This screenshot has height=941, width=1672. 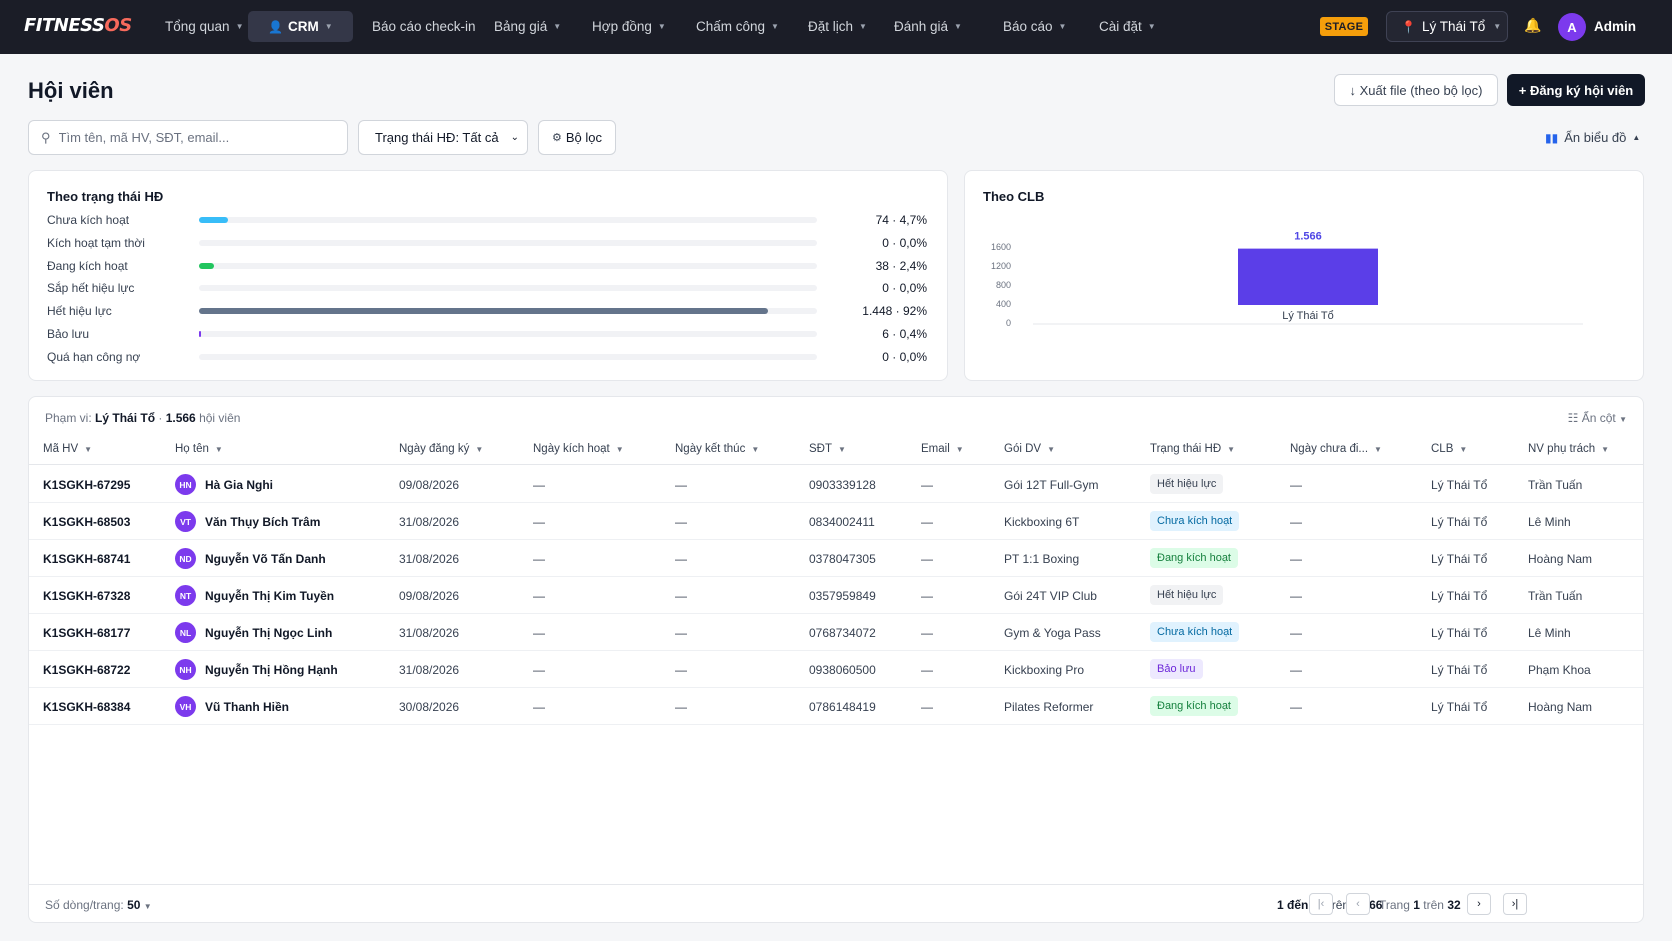 I want to click on nav-item: Tổng quan ▼, so click(x=204, y=26).